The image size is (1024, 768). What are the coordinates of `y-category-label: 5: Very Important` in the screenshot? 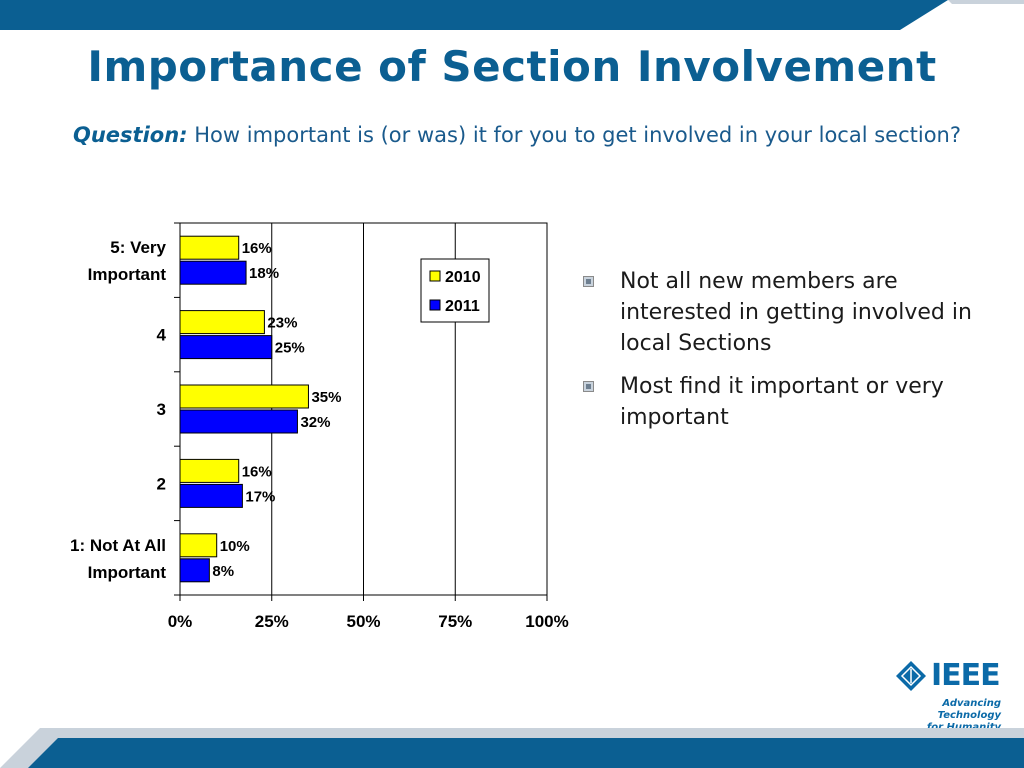 It's located at (127, 261).